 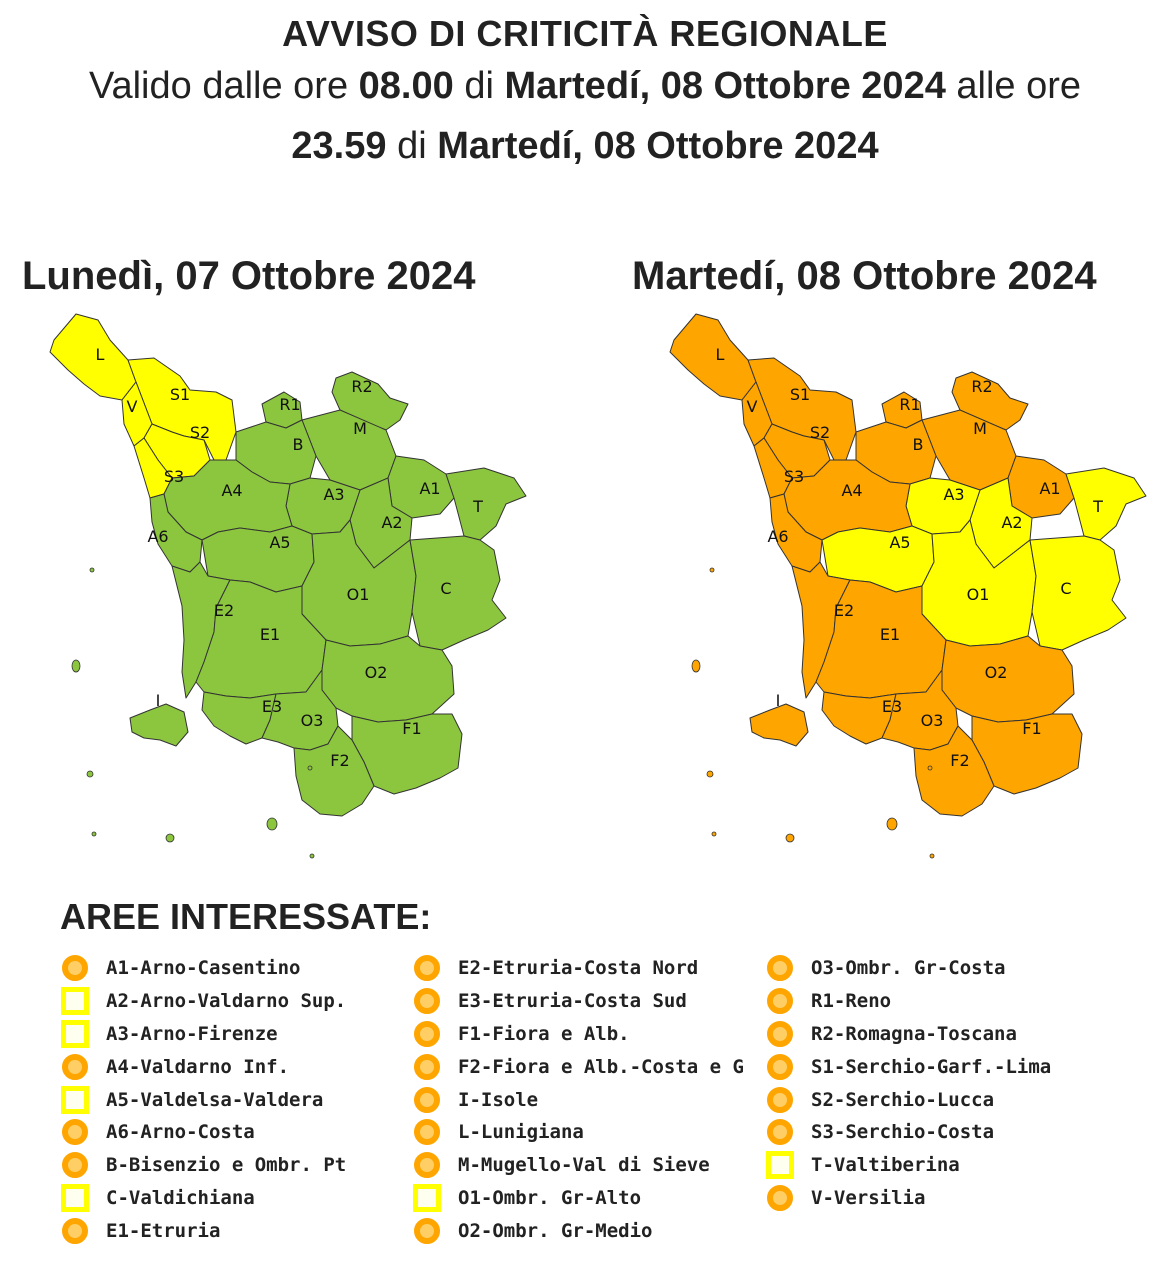 What do you see at coordinates (445, 588) in the screenshot?
I see `zone-label: C` at bounding box center [445, 588].